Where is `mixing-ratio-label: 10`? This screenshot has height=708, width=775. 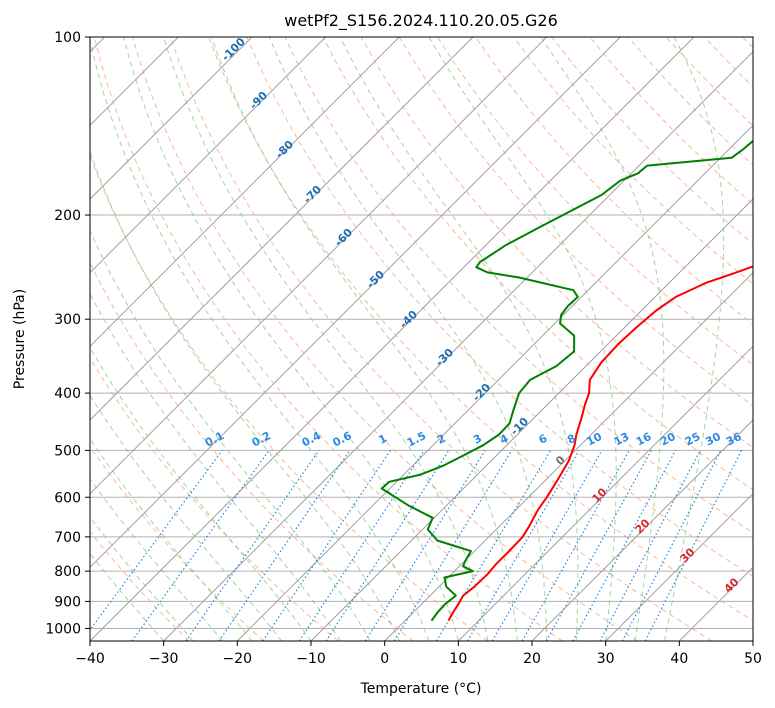 mixing-ratio-label: 10 is located at coordinates (594, 439).